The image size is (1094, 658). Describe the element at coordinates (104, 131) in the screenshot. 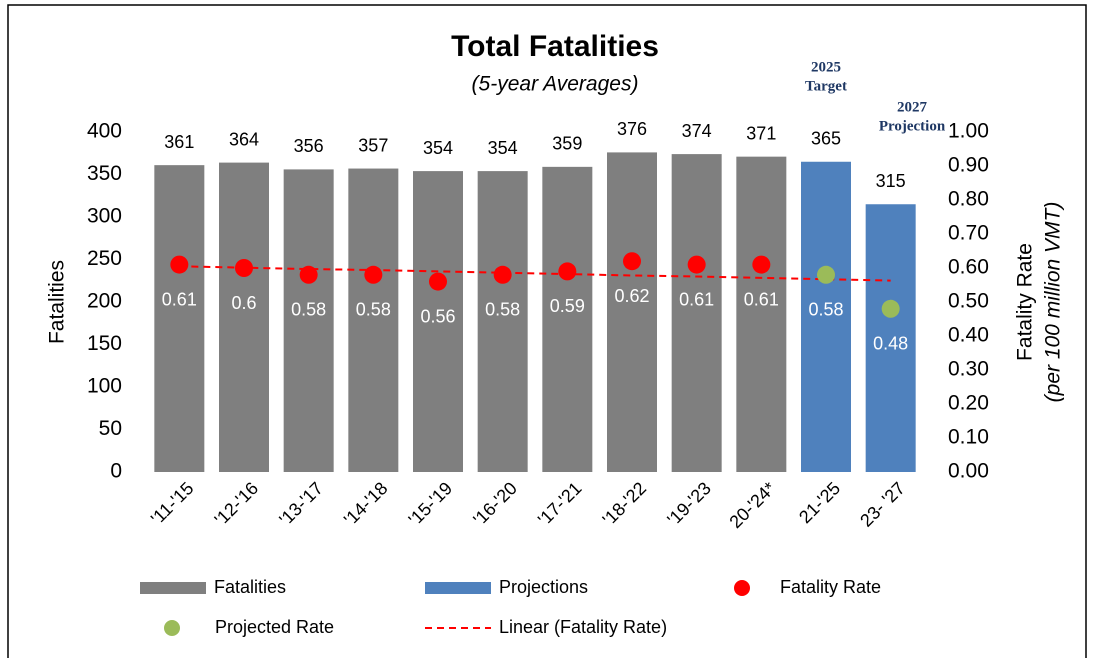

I see `y-tick-label: 400` at that location.